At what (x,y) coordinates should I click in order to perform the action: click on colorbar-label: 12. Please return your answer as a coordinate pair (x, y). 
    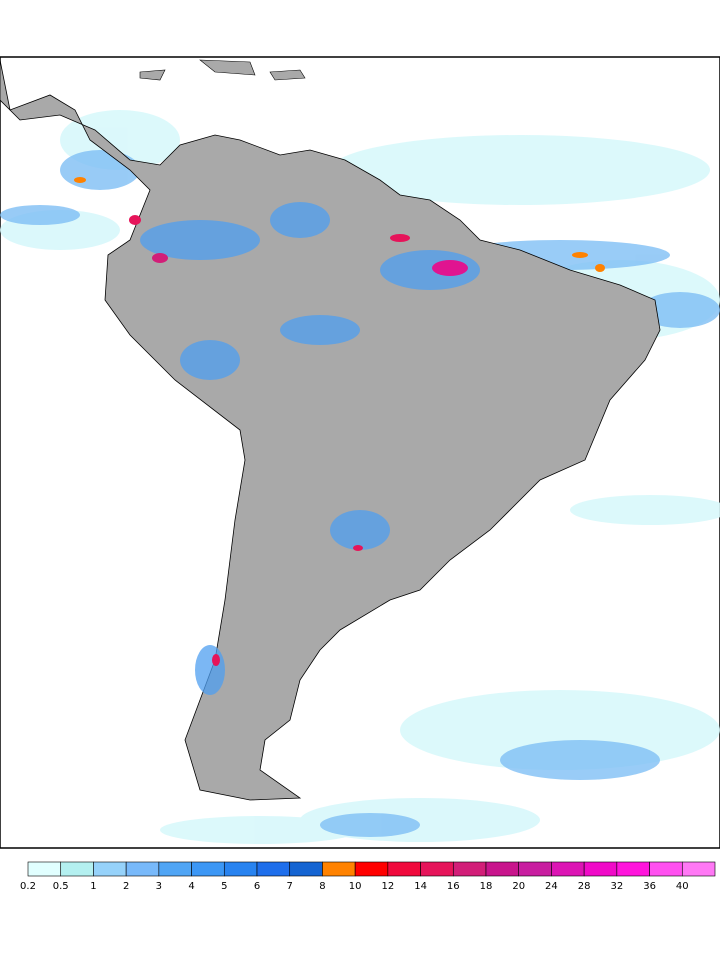
    Looking at the image, I should click on (387, 886).